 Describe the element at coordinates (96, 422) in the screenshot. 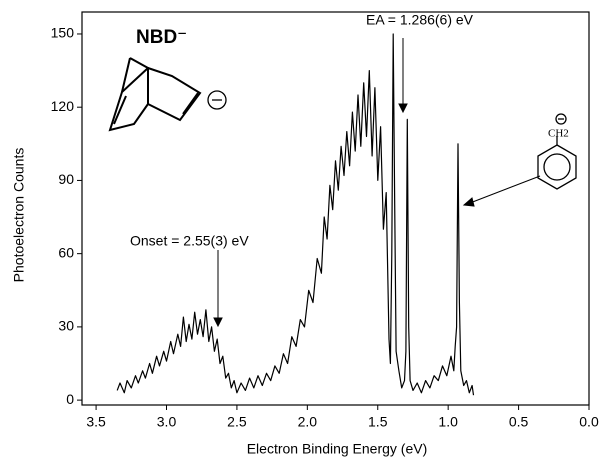

I see `x-tick-label: 3.5` at that location.